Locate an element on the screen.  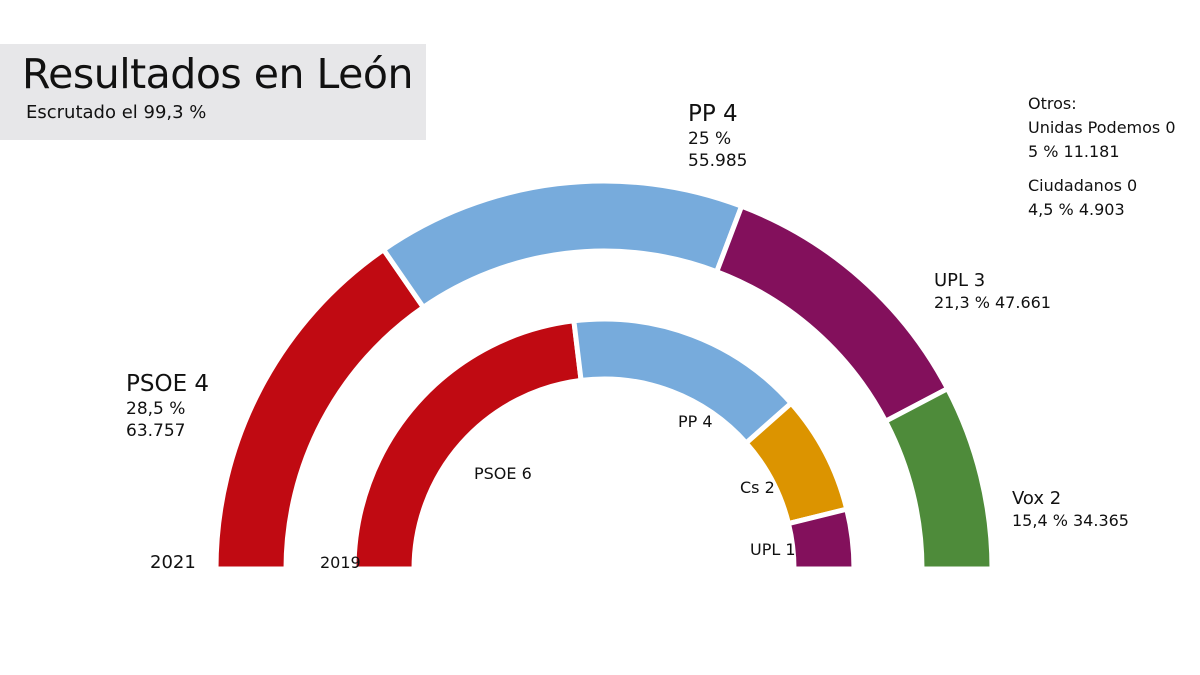
year-label-2021: 2021 is located at coordinates (173, 562).